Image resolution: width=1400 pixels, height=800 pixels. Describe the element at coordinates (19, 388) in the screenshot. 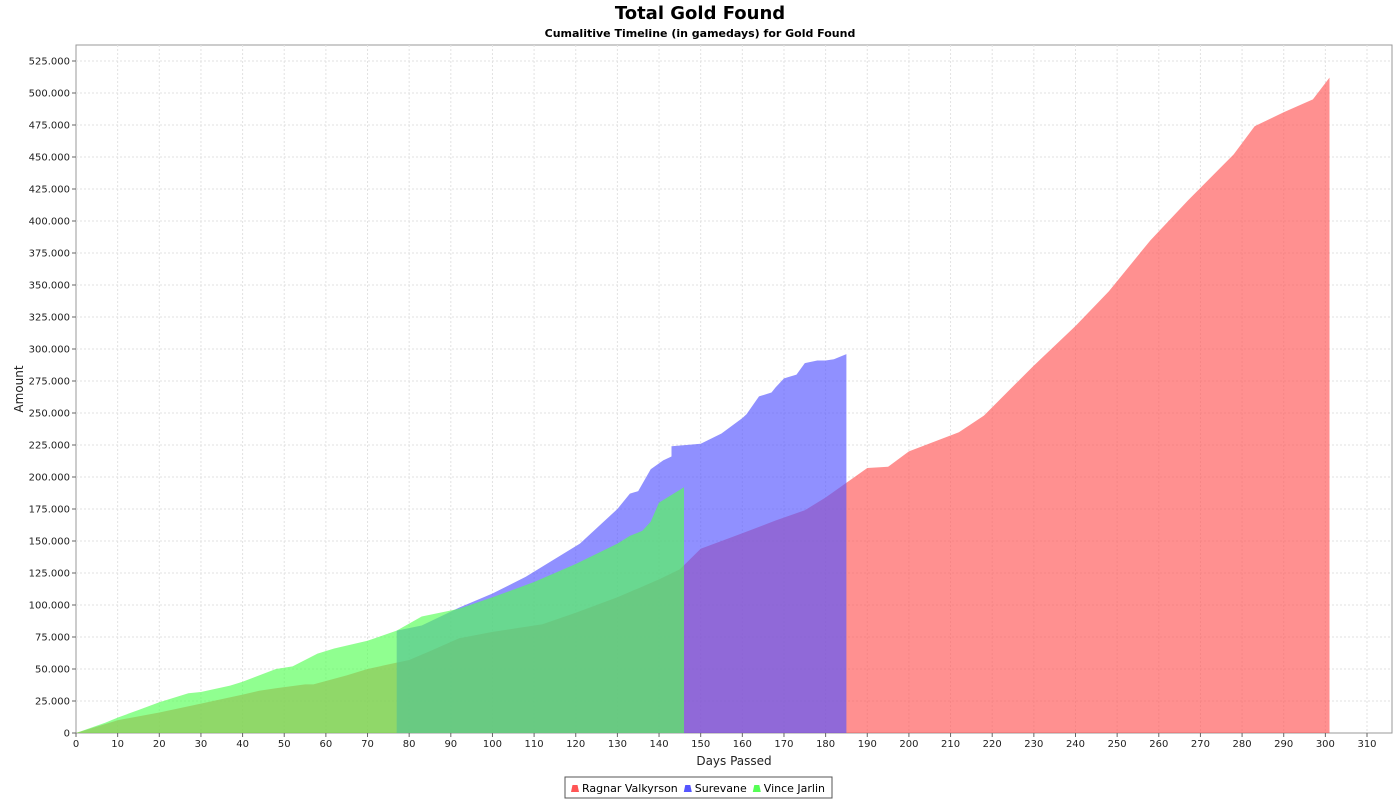

I see `y-axis-label: Amount` at that location.